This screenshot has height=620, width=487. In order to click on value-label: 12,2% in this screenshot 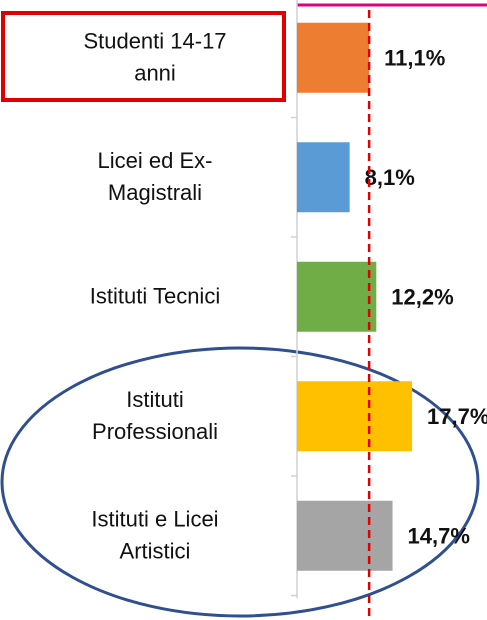, I will do `click(422, 297)`.